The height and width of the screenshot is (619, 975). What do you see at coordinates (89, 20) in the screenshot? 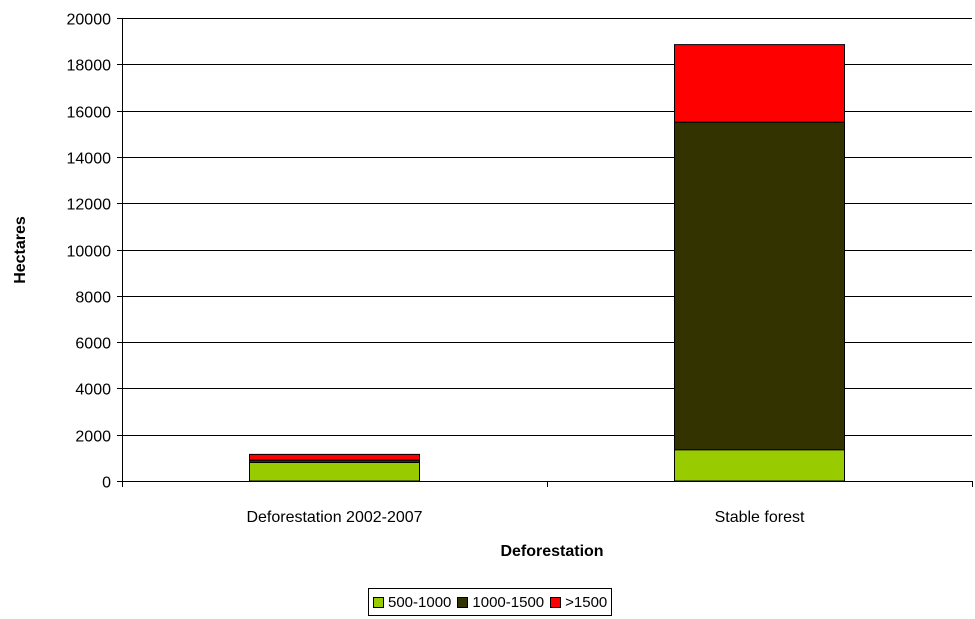
I see `y-tick-label: 20000` at bounding box center [89, 20].